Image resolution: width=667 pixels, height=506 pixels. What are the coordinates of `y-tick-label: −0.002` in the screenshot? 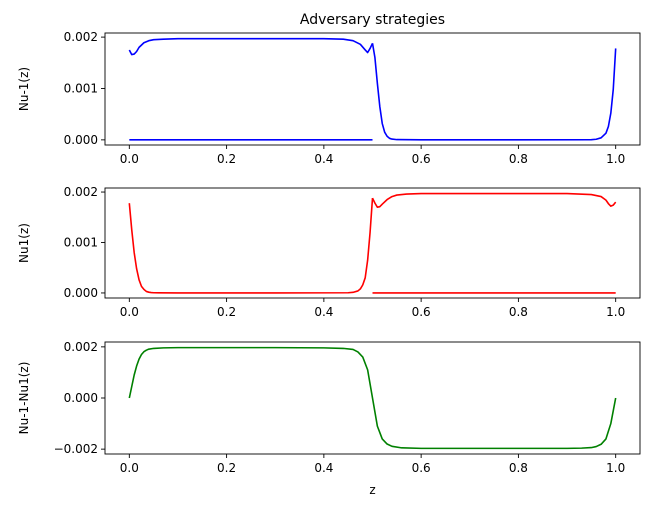 It's located at (76, 449).